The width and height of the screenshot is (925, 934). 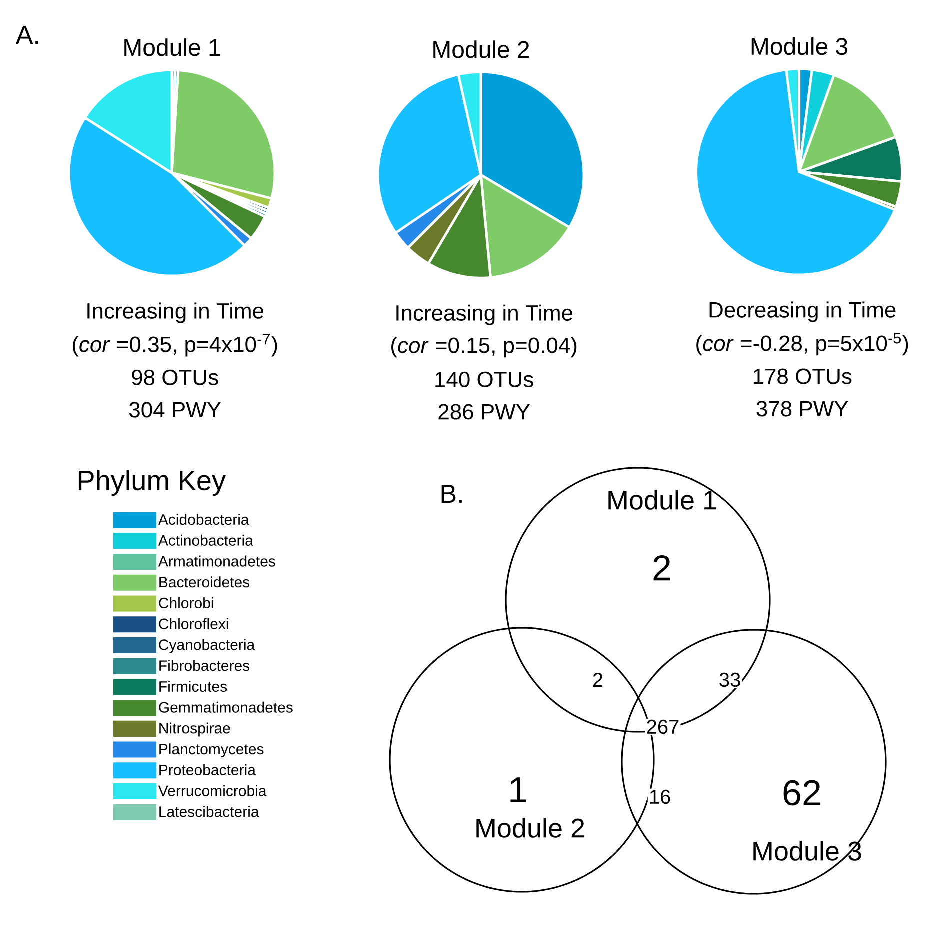 I want to click on text: 16, so click(x=660, y=797).